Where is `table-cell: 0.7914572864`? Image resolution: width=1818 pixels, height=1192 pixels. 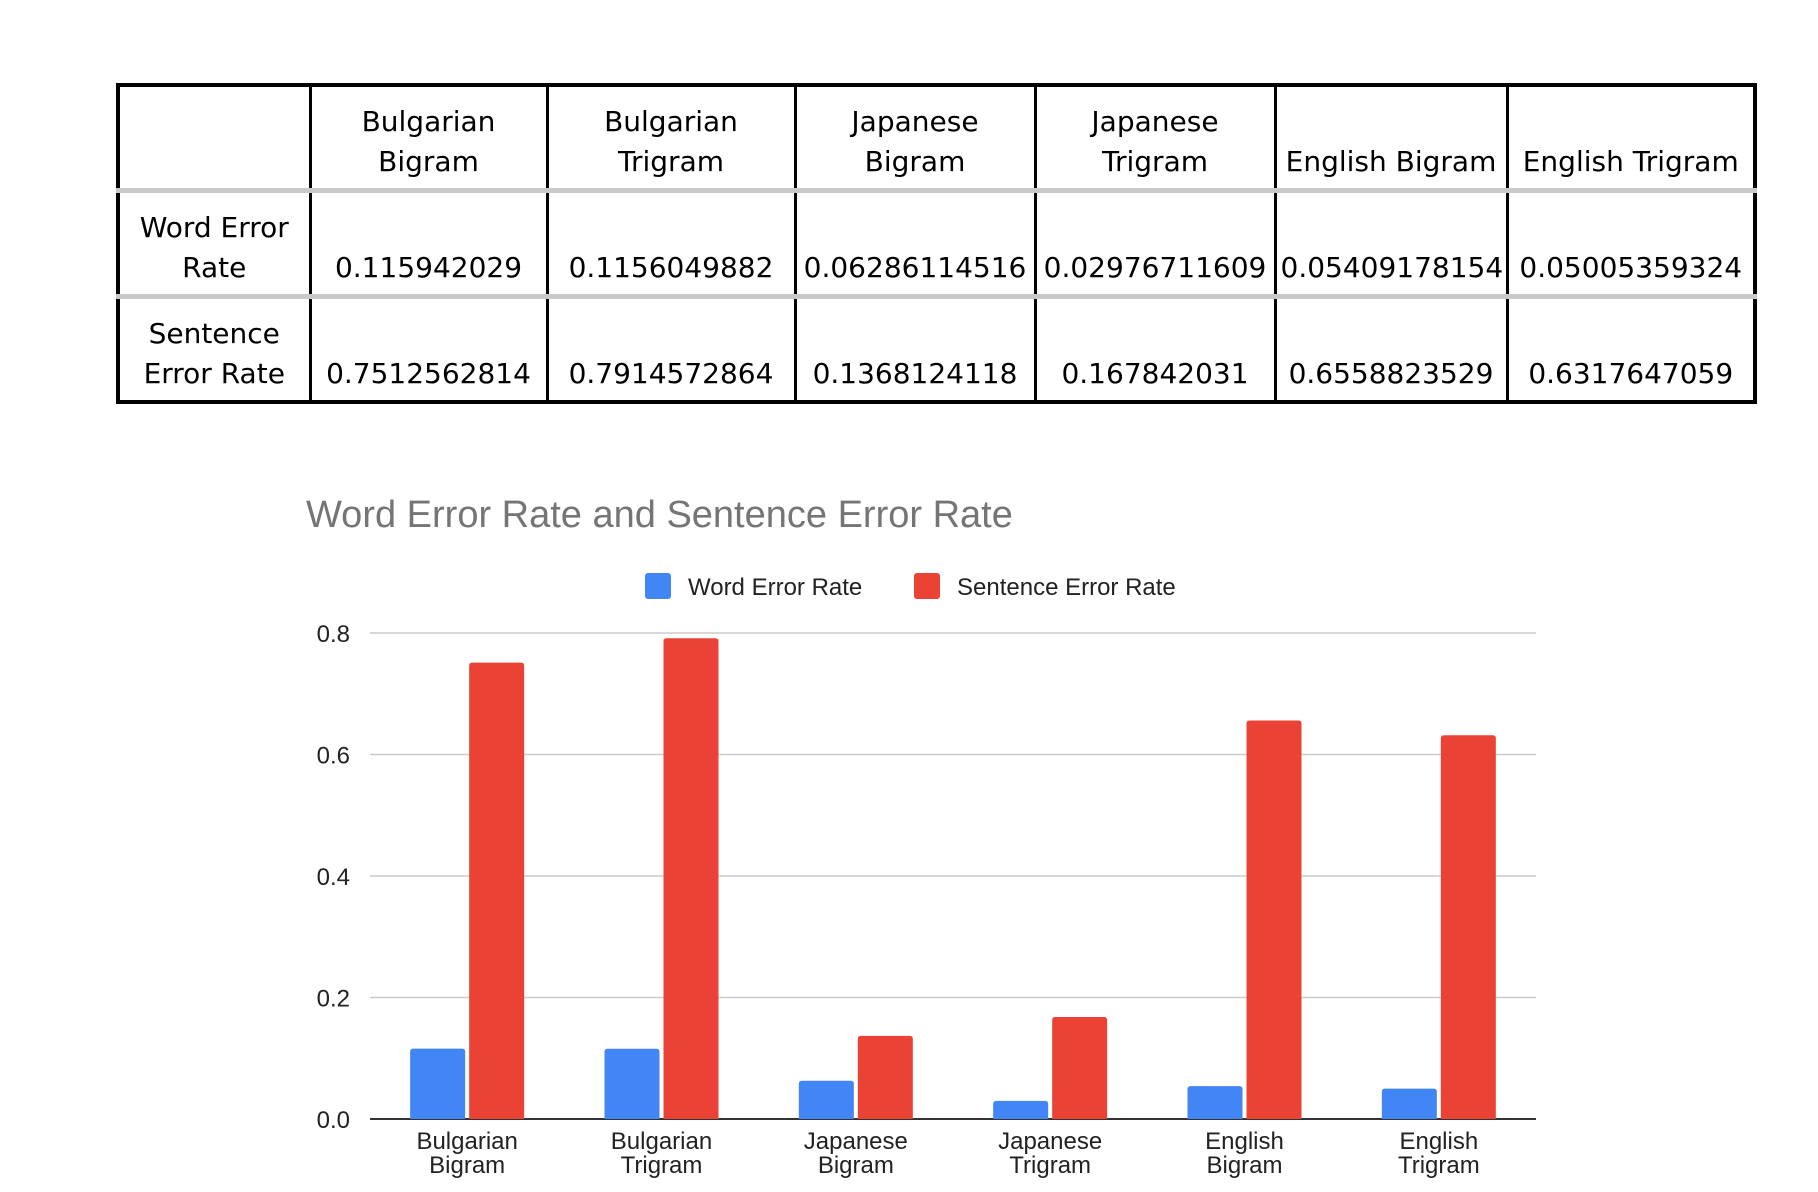 table-cell: 0.7914572864 is located at coordinates (671, 348).